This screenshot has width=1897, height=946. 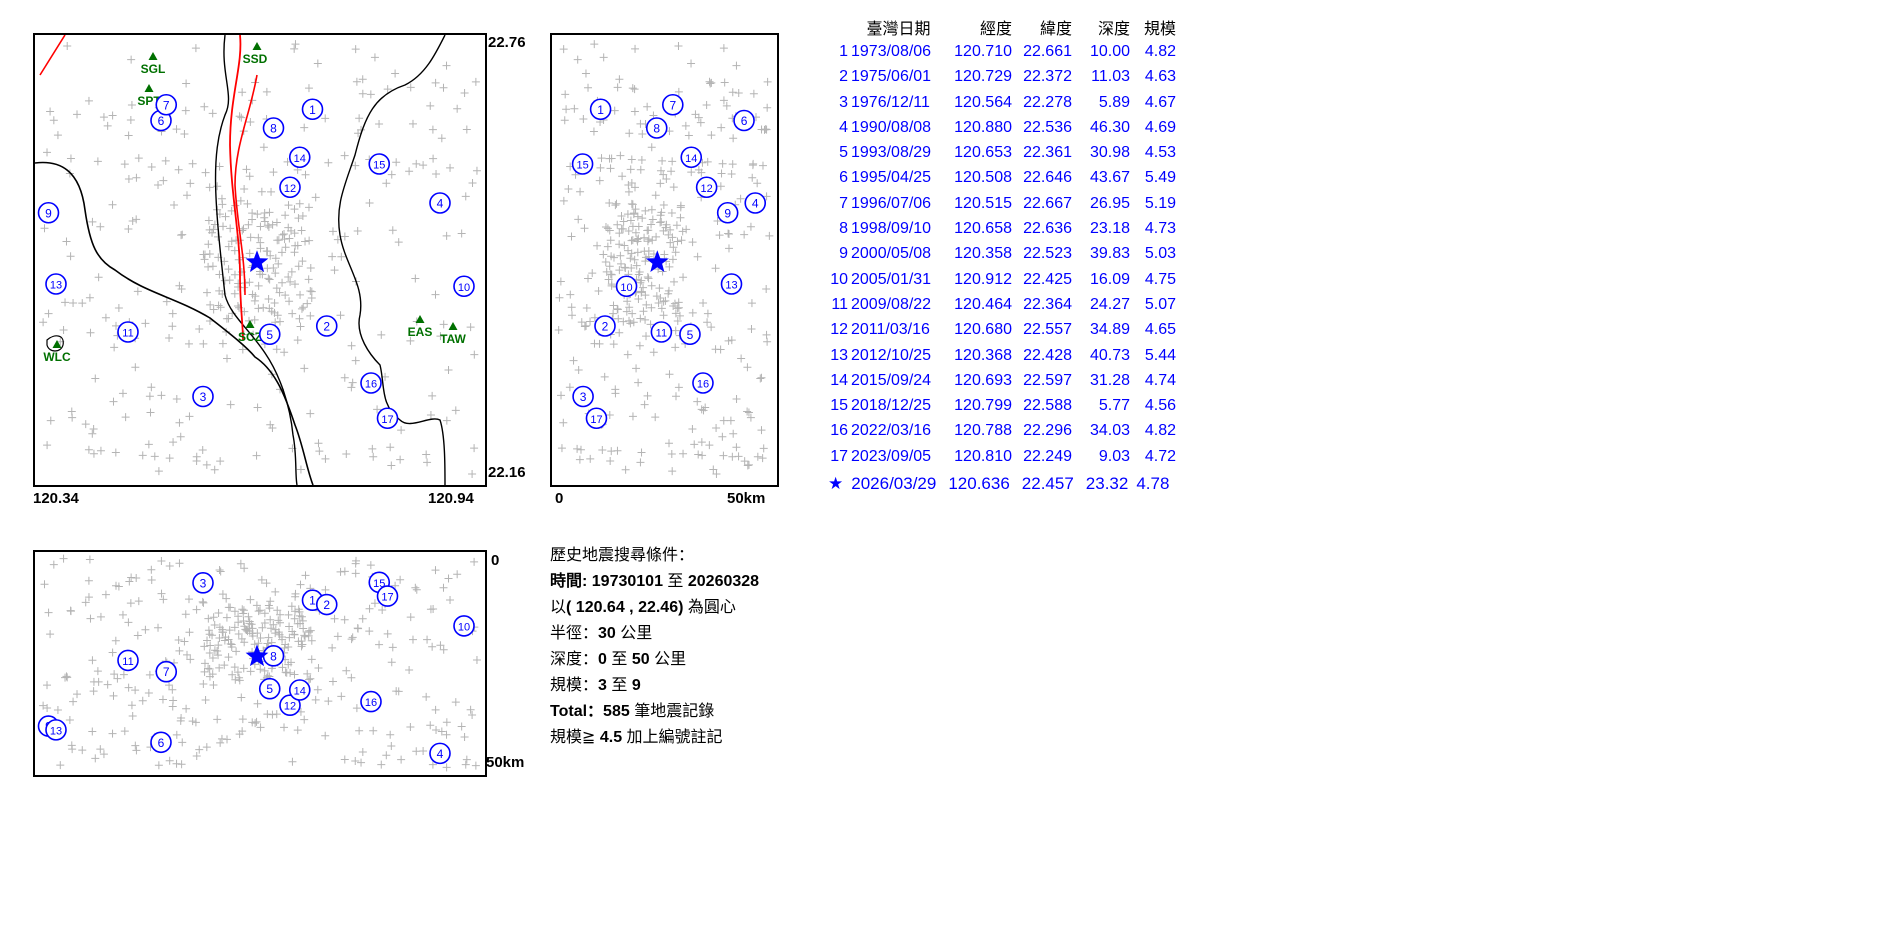 I want to click on cell-lon: 120.658, so click(x=983, y=229).